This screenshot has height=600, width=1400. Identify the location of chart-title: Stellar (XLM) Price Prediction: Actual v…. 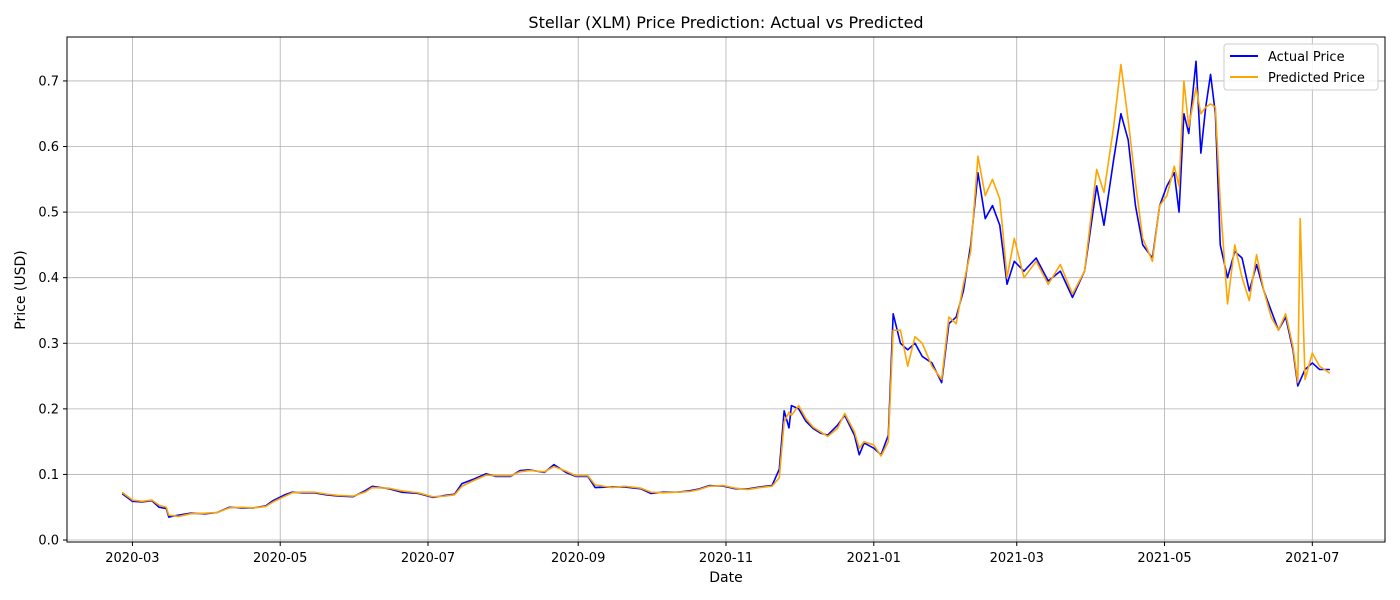
(725, 22).